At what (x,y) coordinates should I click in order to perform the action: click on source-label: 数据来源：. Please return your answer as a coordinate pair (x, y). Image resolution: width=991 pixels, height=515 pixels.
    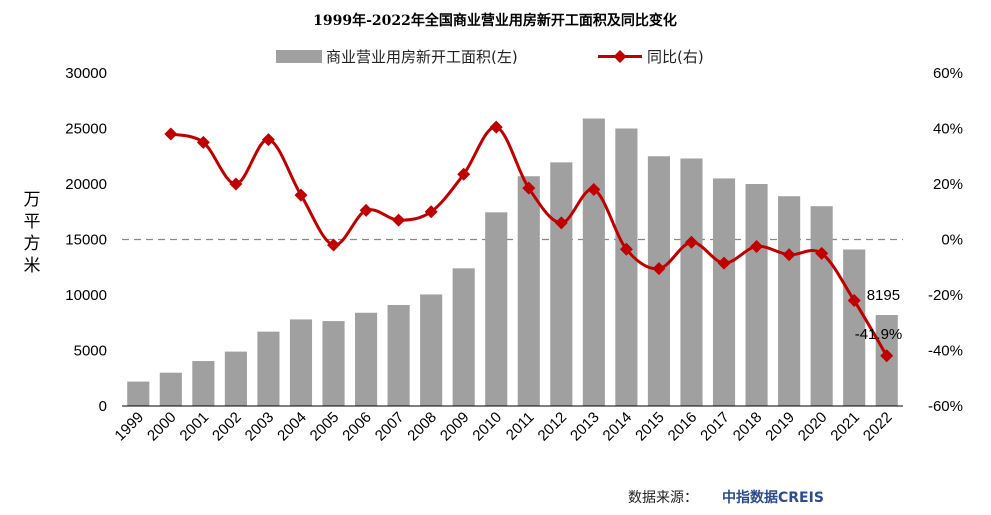
    Looking at the image, I should click on (663, 498).